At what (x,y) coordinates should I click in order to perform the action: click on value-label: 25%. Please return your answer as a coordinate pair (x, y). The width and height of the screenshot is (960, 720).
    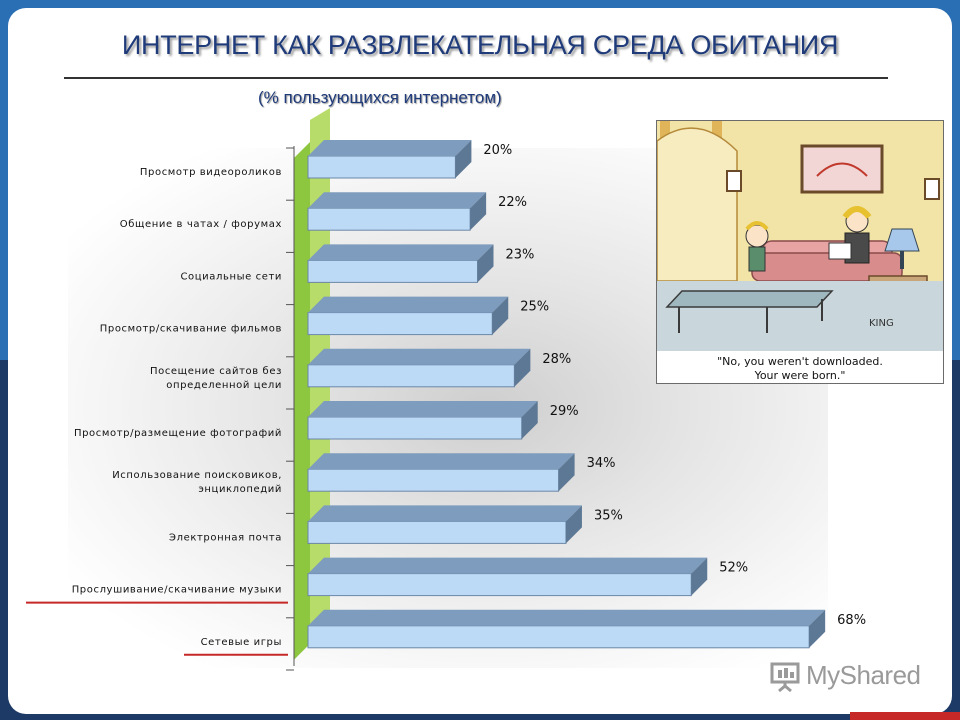
    Looking at the image, I should click on (534, 307).